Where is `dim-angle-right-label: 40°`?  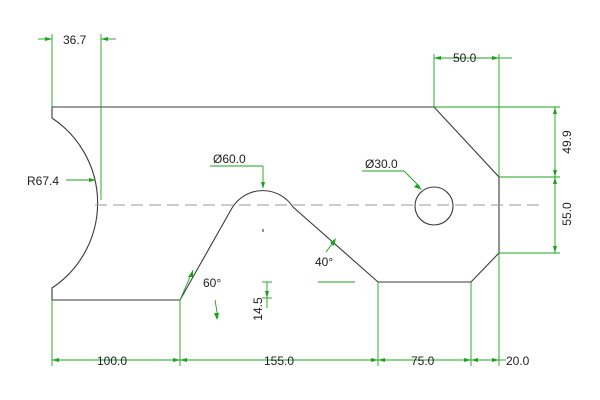 dim-angle-right-label: 40° is located at coordinates (324, 262).